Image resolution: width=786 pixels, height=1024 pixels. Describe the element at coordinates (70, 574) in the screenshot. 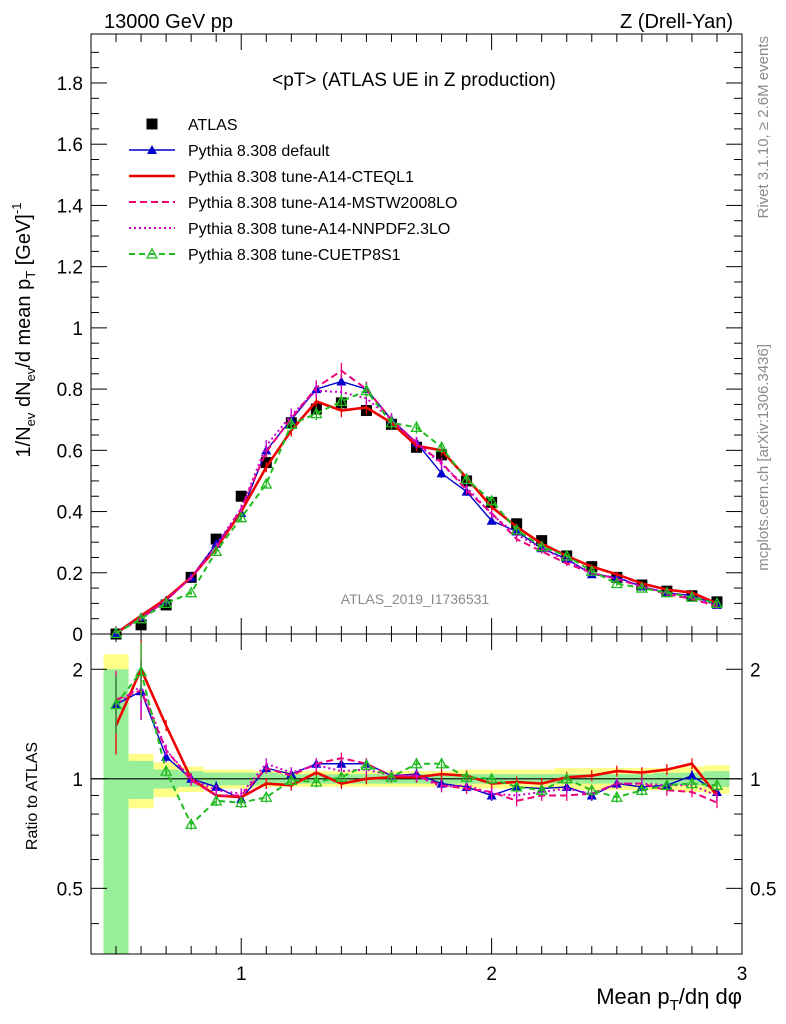

I see `y-tick-label: 0.2` at that location.